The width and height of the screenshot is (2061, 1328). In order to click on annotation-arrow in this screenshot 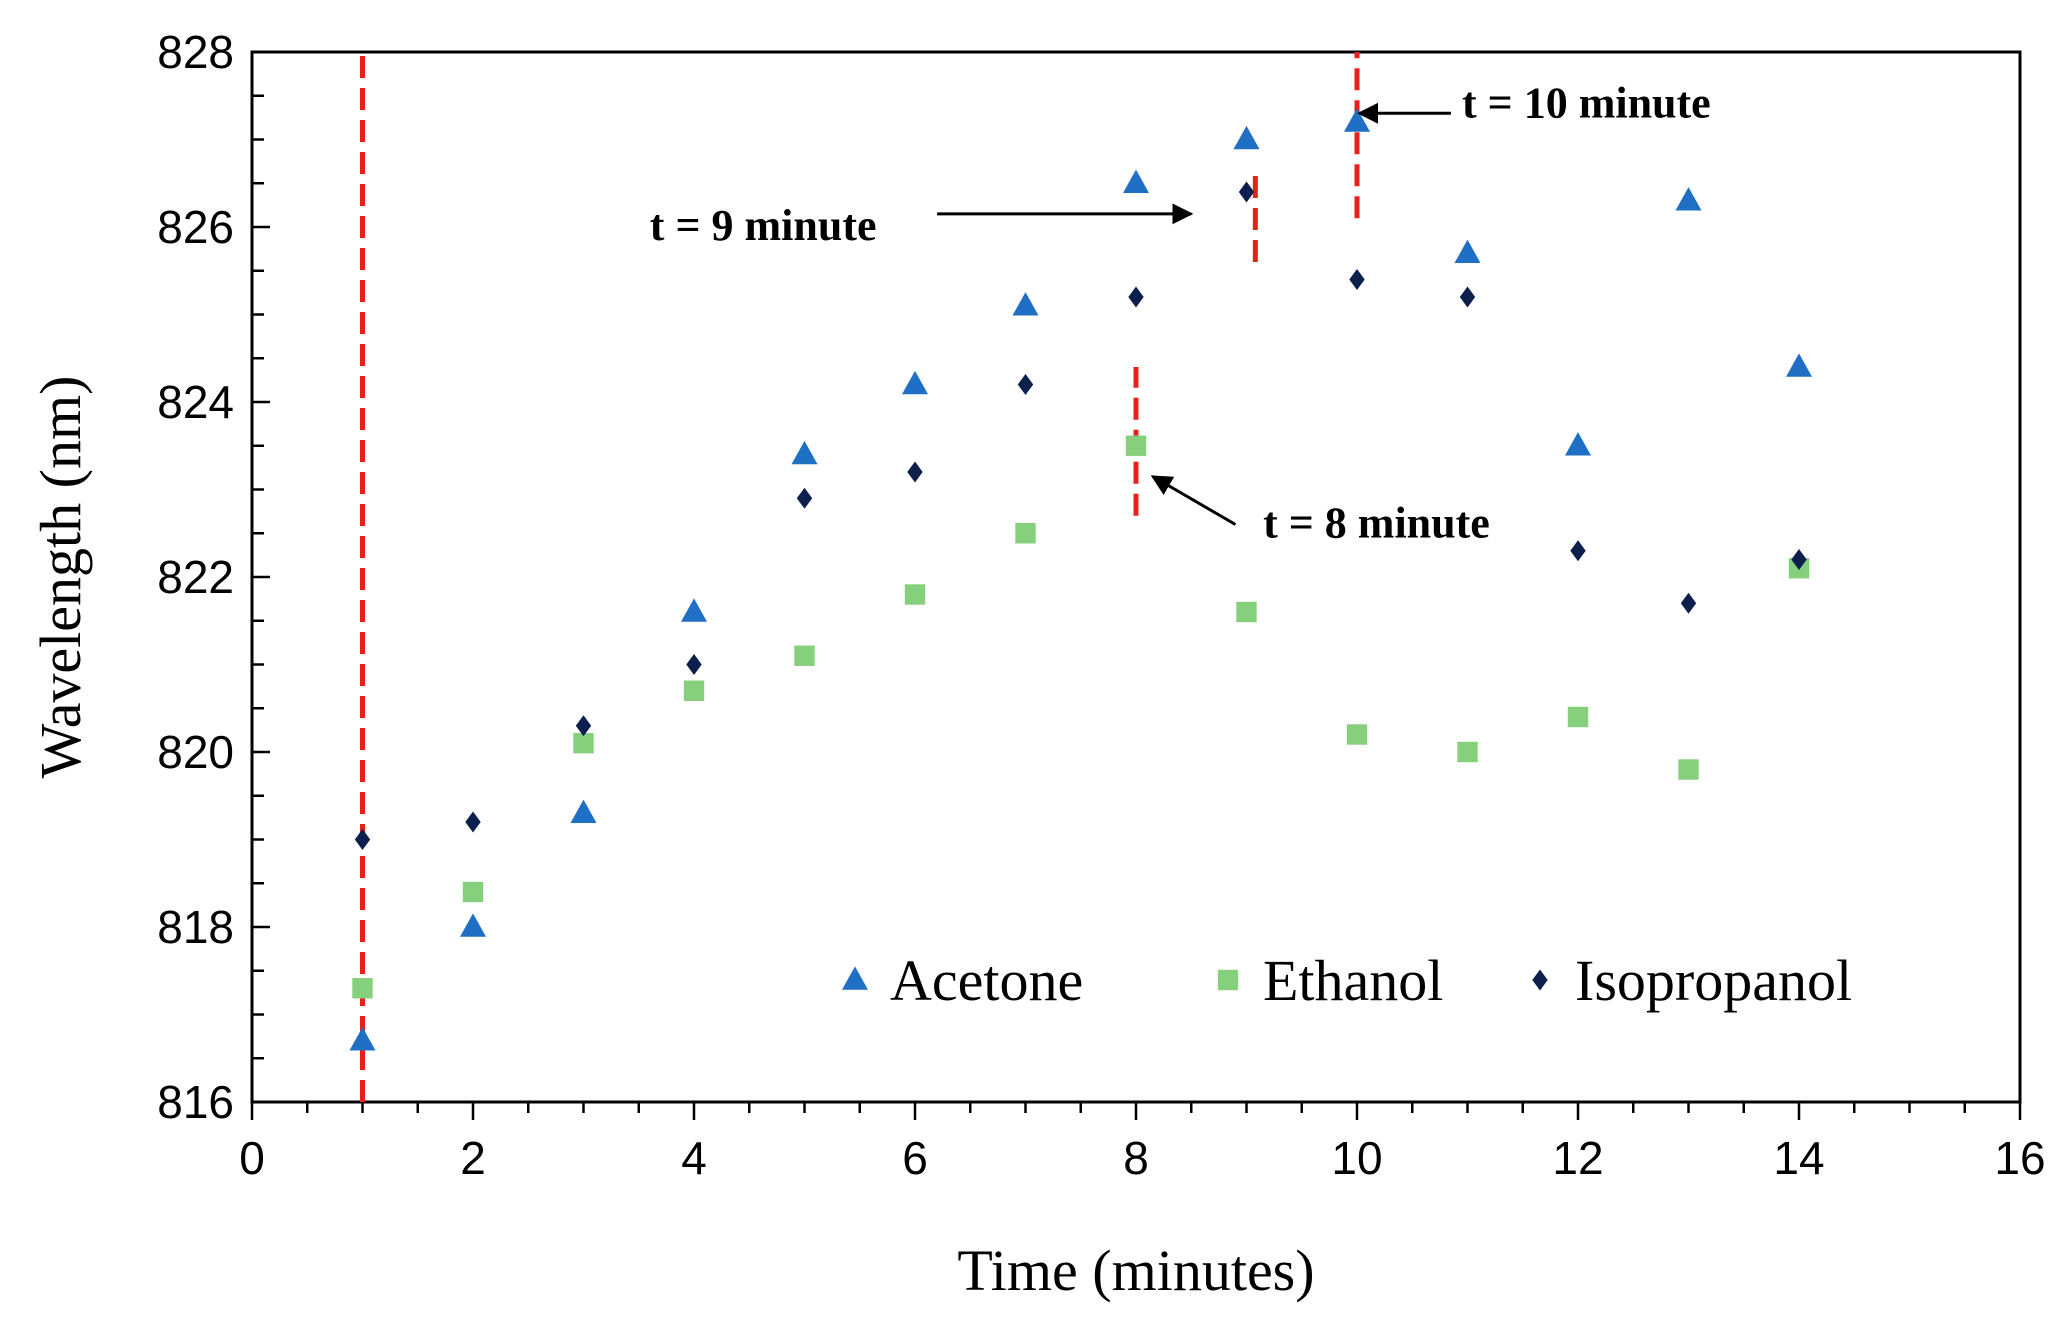, I will do `click(1193, 500)`.